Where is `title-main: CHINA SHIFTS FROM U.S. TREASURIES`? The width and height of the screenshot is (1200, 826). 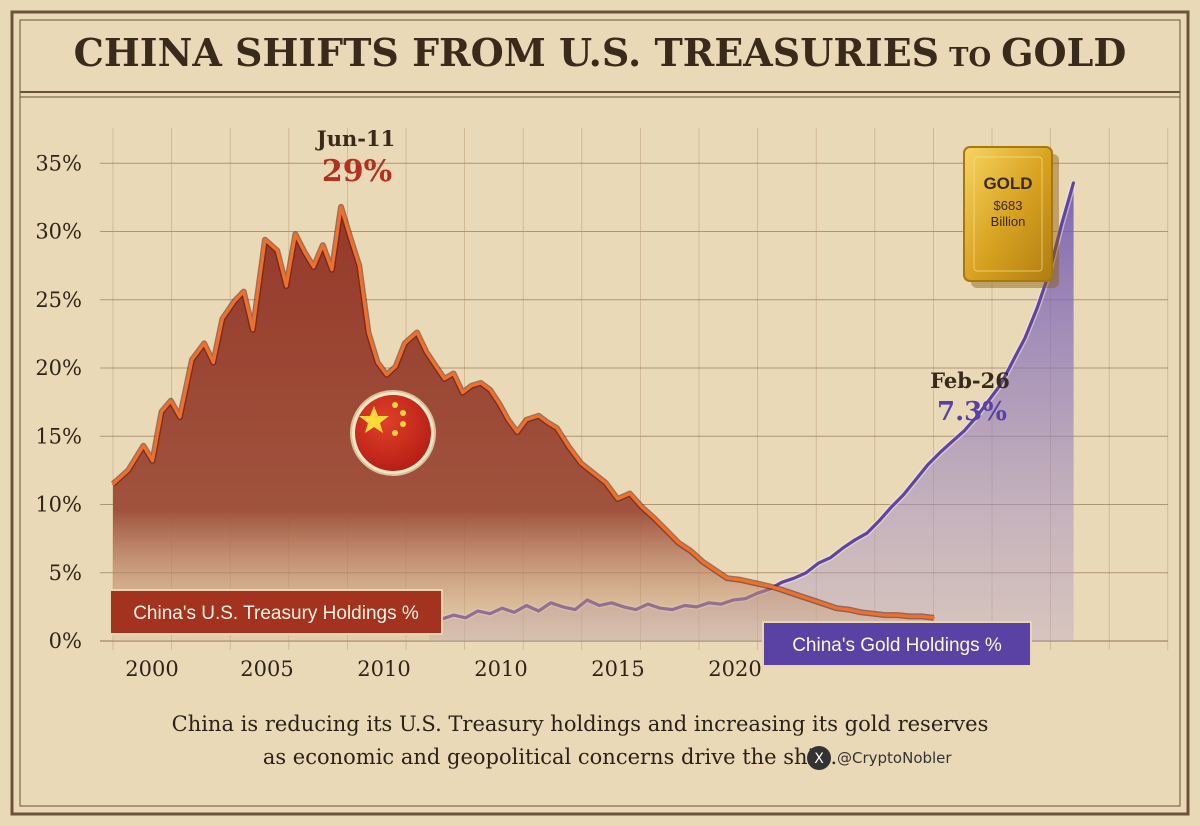 title-main: CHINA SHIFTS FROM U.S. TREASURIES is located at coordinates (506, 52).